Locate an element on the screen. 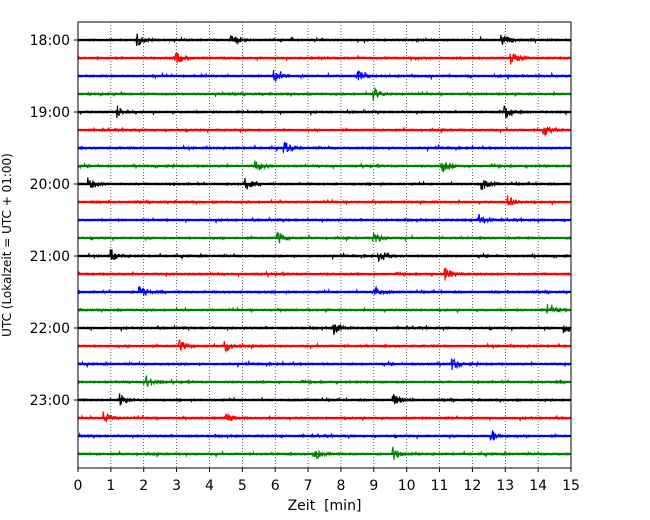  x-tick-label-5: 5 is located at coordinates (242, 486).